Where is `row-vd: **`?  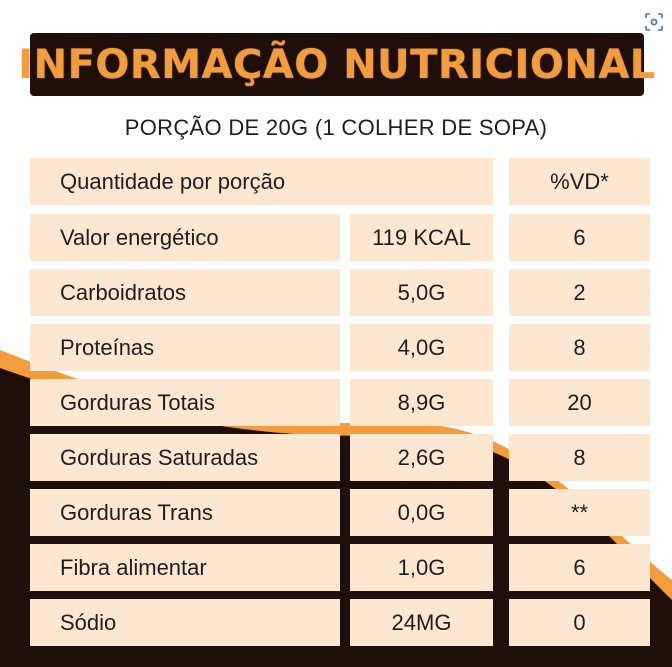
row-vd: ** is located at coordinates (579, 512).